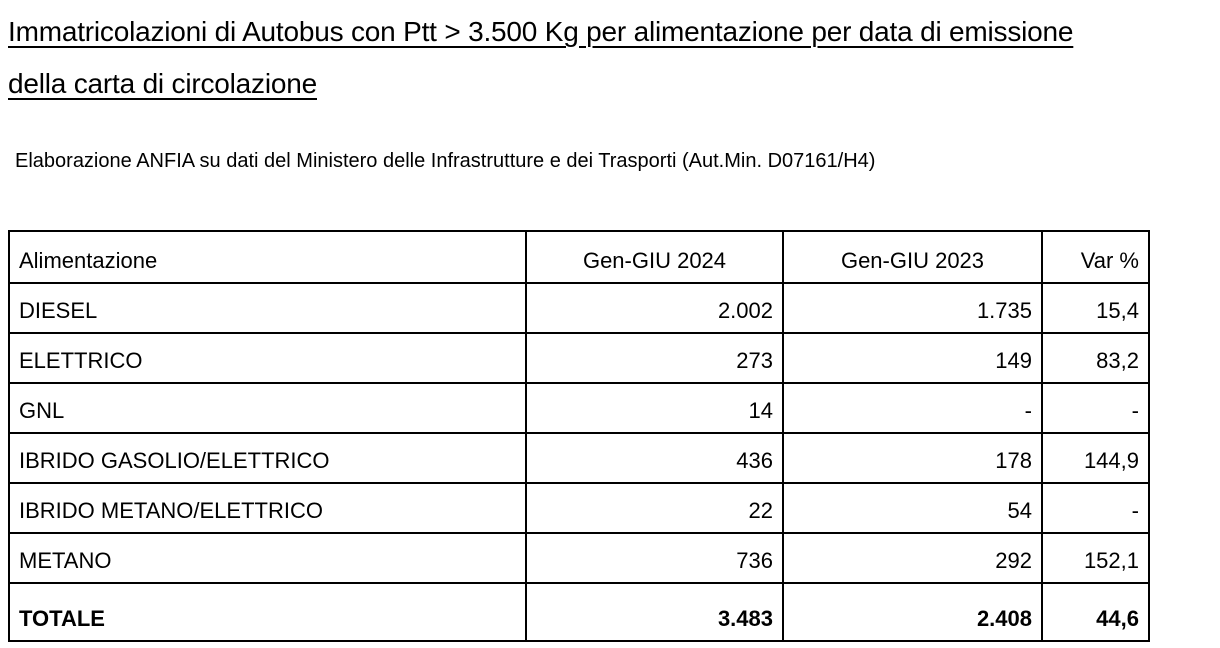  I want to click on value-2023-cell: 292, so click(912, 558).